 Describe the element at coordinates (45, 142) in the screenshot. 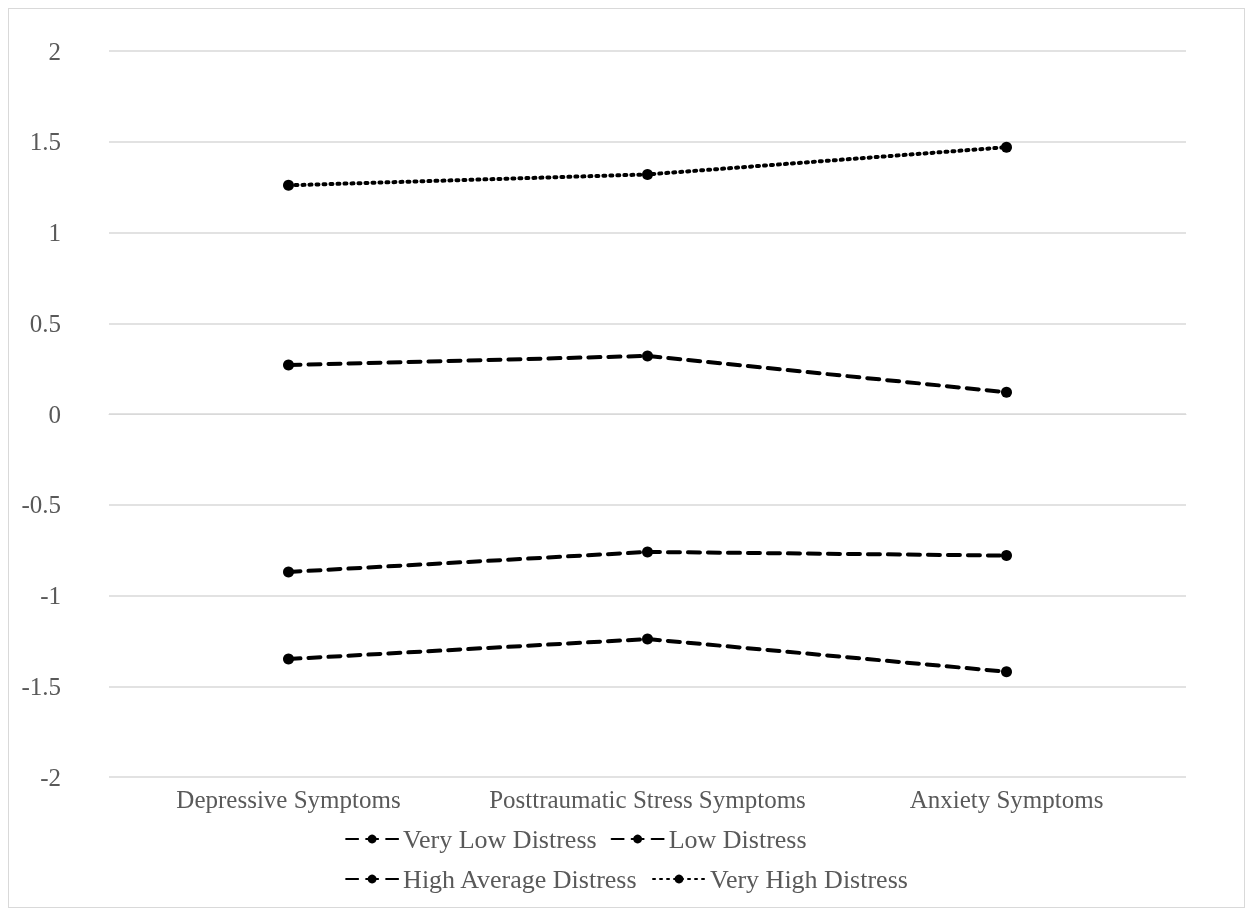

I see `y-tick-label: 1.5` at that location.